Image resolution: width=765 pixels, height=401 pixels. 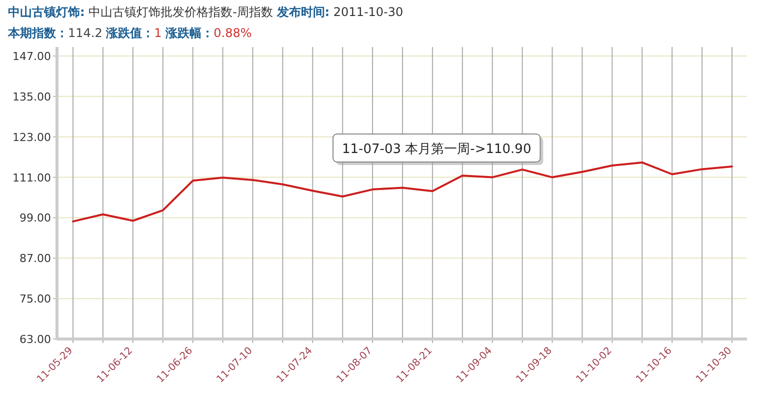 What do you see at coordinates (31, 97) in the screenshot?
I see `y-tick-label: 135.00` at bounding box center [31, 97].